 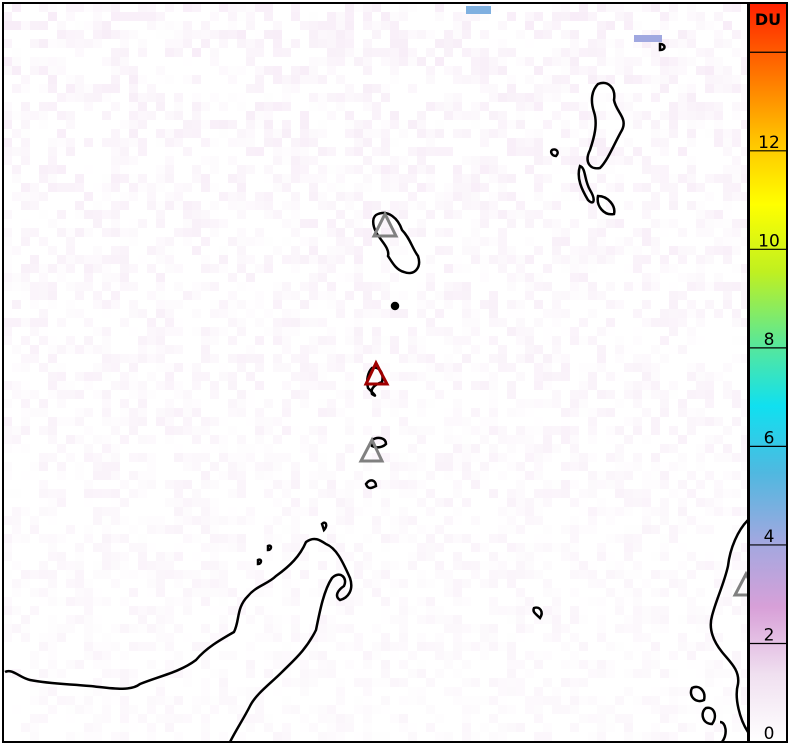 What do you see at coordinates (769, 537) in the screenshot?
I see `colorbar-tick-label: 4` at bounding box center [769, 537].